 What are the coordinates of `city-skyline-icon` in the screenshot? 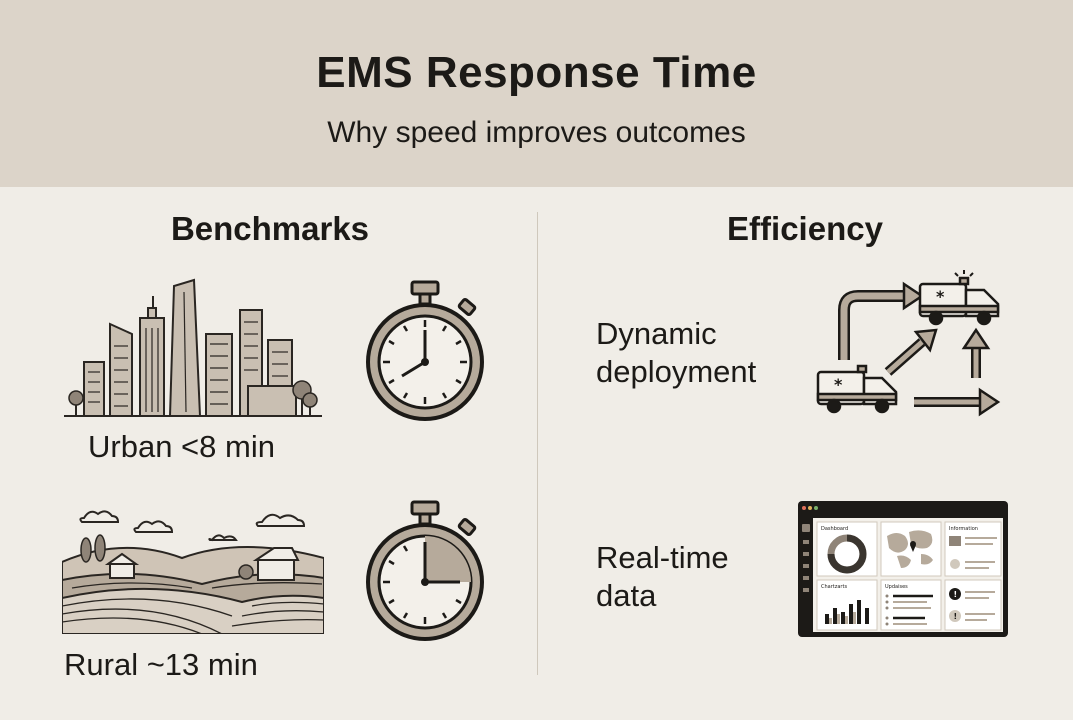 It's located at (193, 347).